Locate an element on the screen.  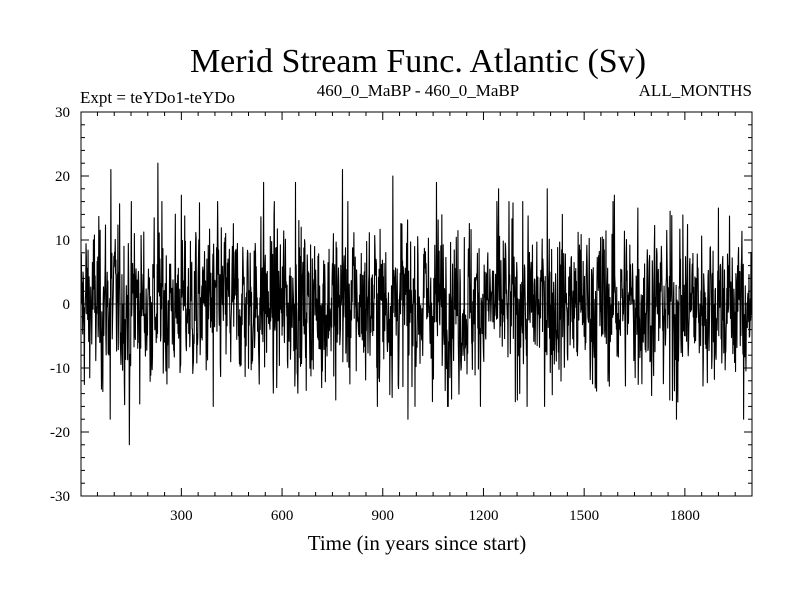
y-tick-label: -20 is located at coordinates (60, 433).